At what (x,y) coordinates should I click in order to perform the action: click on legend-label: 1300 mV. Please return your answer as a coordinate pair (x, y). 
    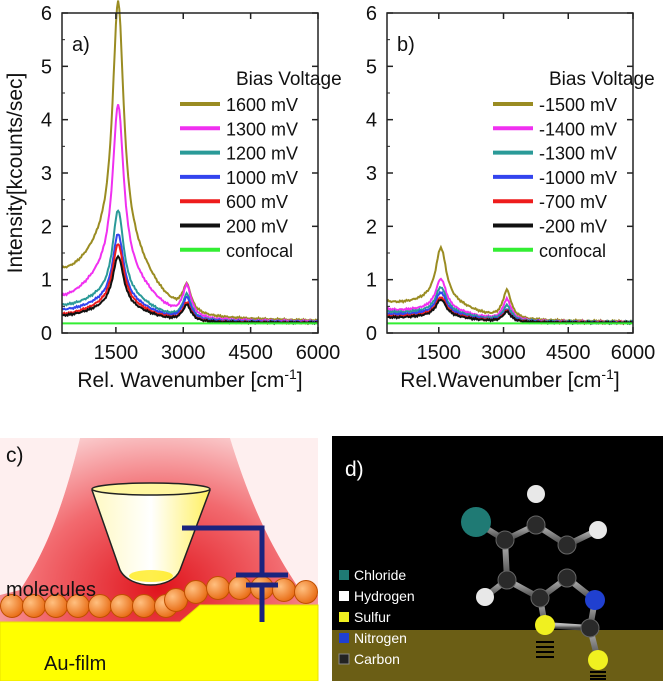
    Looking at the image, I should click on (262, 129).